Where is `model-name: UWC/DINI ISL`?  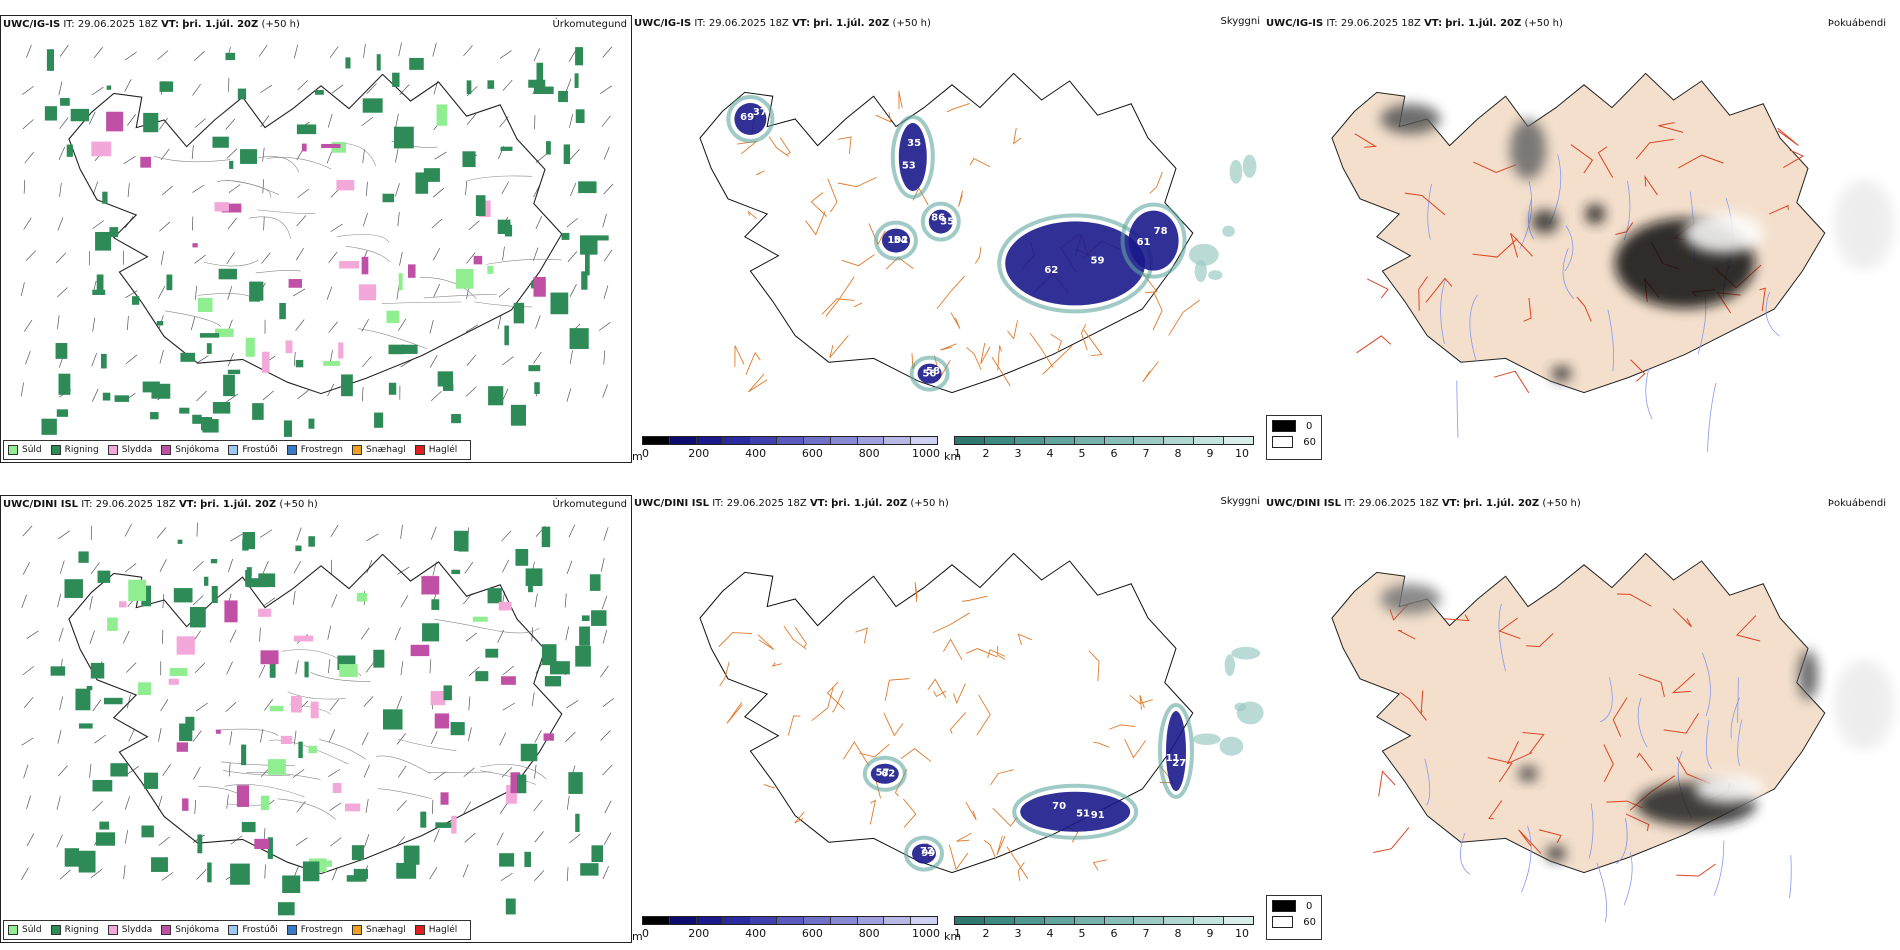
model-name: UWC/DINI ISL is located at coordinates (41, 504).